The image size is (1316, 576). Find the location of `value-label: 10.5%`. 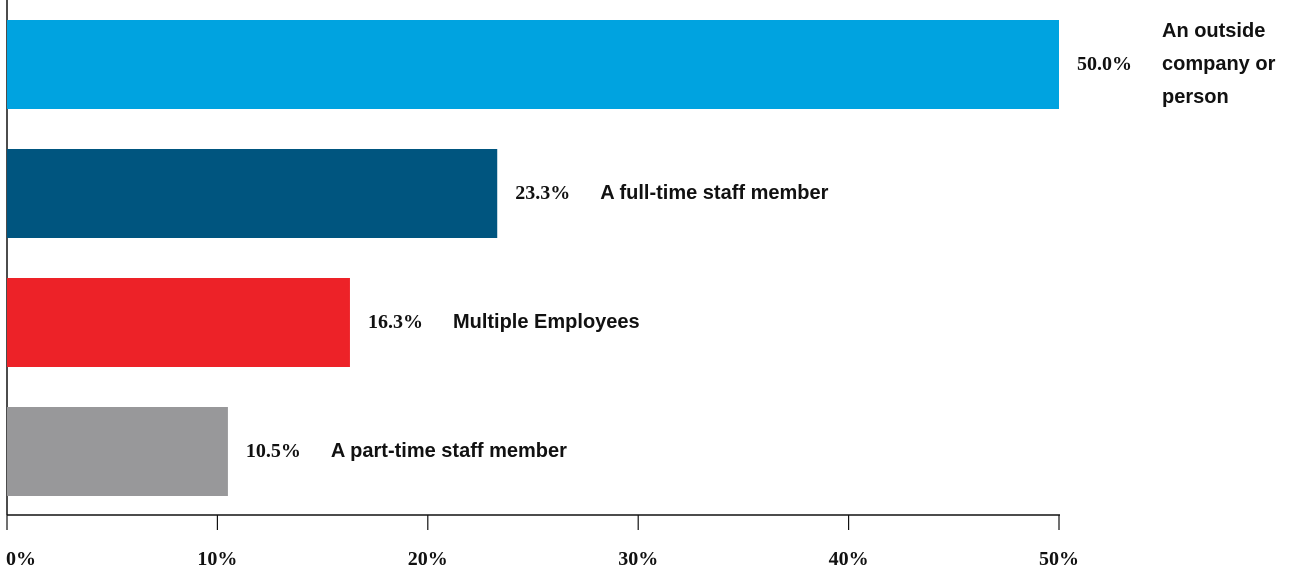

value-label: 10.5% is located at coordinates (273, 451).